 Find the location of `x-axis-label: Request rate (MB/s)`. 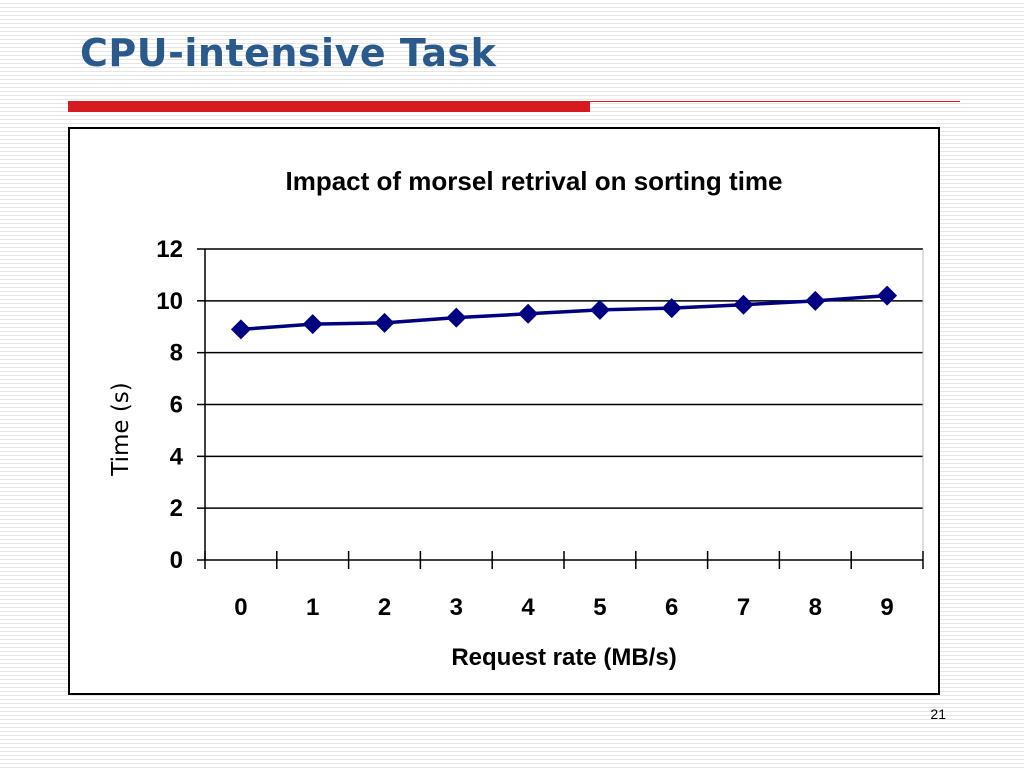

x-axis-label: Request rate (MB/s) is located at coordinates (563, 657).